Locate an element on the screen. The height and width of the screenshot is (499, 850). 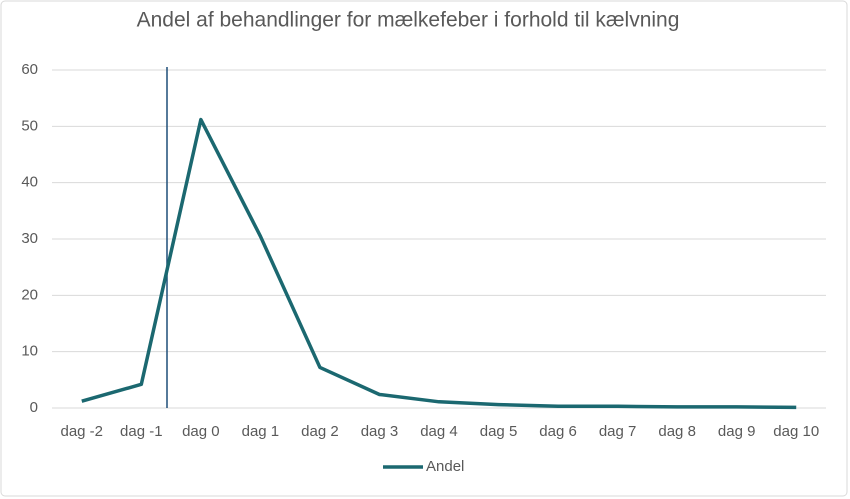
x-tick-label: dag -2 is located at coordinates (81, 431).